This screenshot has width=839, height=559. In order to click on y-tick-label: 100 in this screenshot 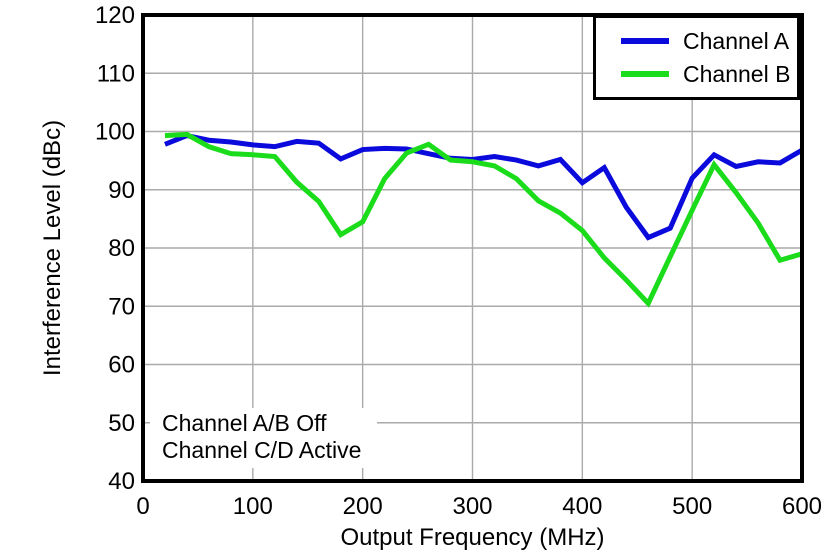, I will do `click(115, 132)`.